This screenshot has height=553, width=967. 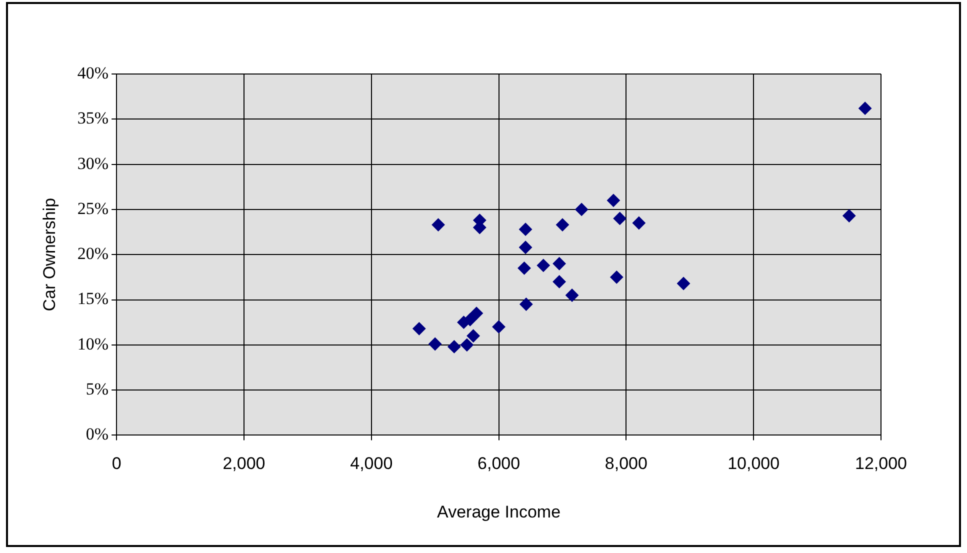 What do you see at coordinates (93, 72) in the screenshot?
I see `y-tick-label: 40%` at bounding box center [93, 72].